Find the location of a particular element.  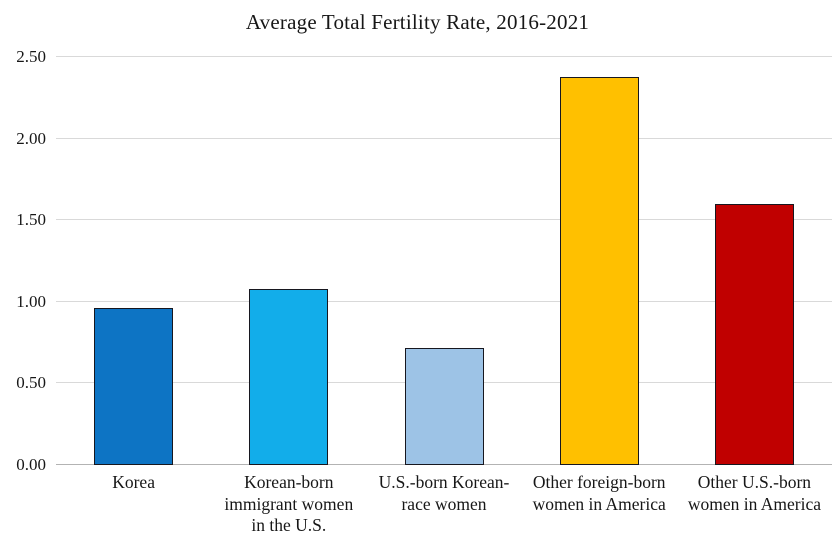

x-label-3: Other foreign-born women in America is located at coordinates (599, 493).